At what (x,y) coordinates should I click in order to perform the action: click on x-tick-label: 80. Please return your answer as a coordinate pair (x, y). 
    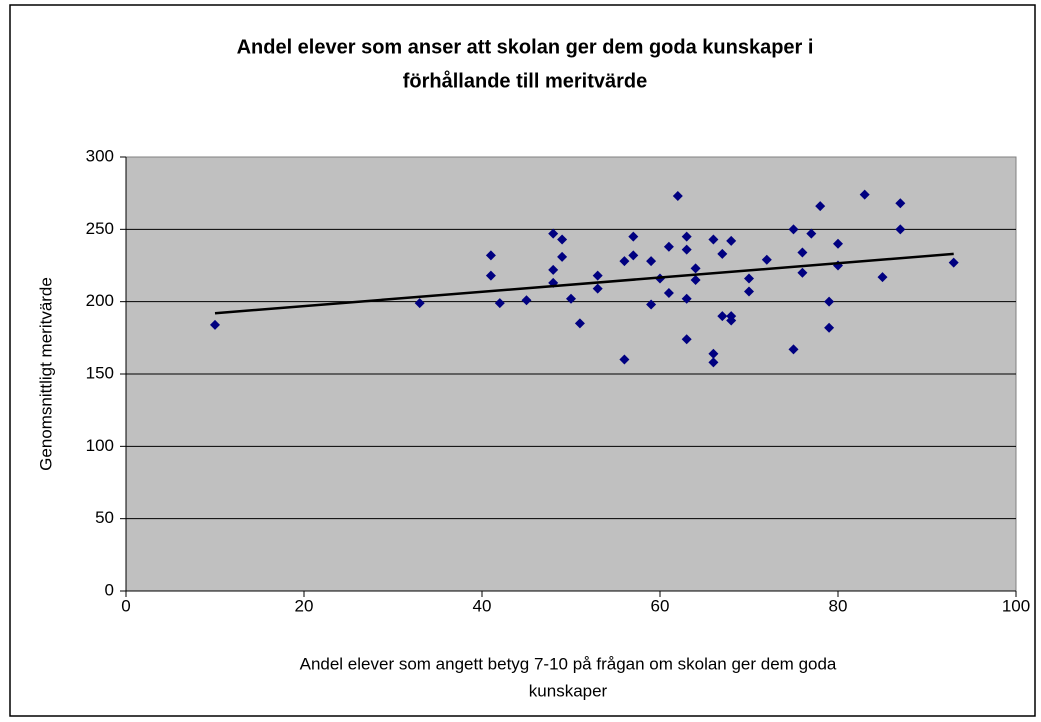
    Looking at the image, I should click on (838, 605).